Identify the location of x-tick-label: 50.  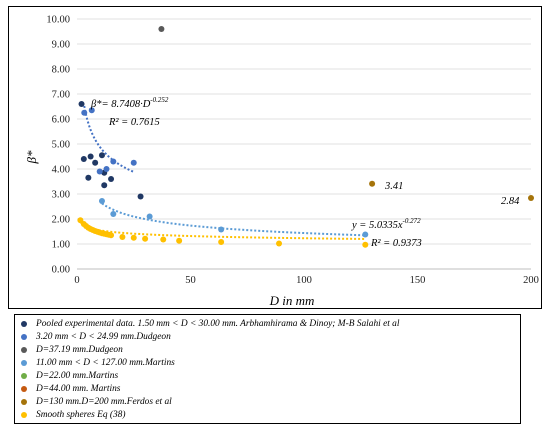
(190, 280).